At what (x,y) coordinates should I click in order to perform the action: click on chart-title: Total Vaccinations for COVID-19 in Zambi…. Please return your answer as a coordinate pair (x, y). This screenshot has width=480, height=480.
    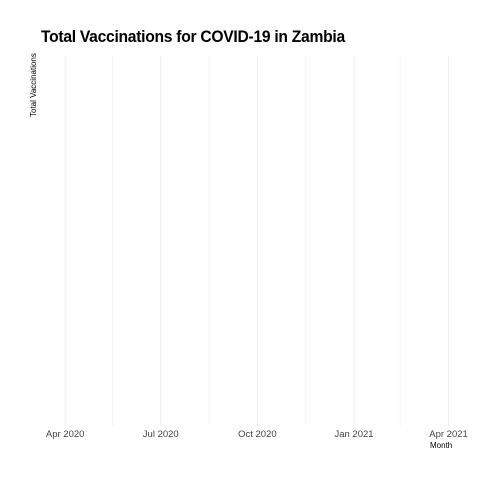
    Looking at the image, I should click on (193, 36).